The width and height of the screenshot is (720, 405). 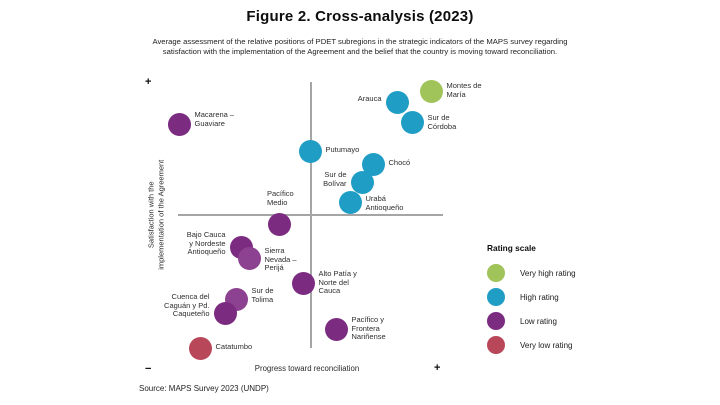 I want to click on bubble-alto-patia-norte-del-cauca, so click(x=303, y=283).